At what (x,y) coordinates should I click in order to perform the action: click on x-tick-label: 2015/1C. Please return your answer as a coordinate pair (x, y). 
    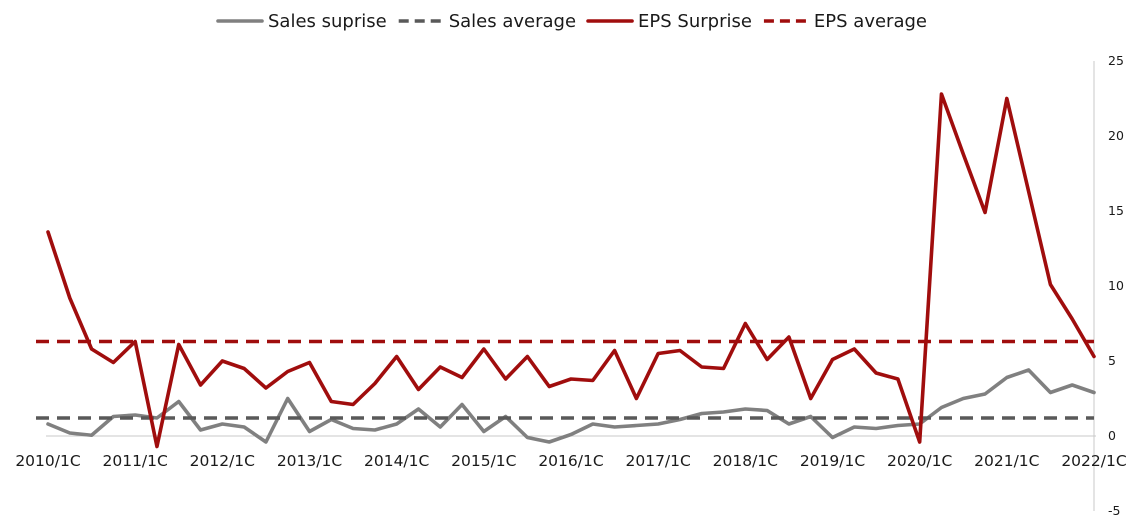
    Looking at the image, I should click on (483, 461).